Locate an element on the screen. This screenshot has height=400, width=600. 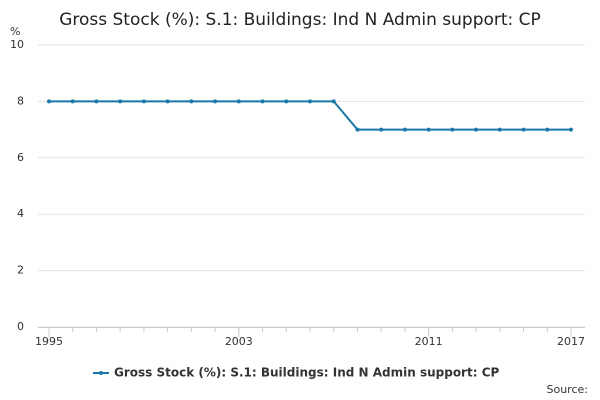
series-line is located at coordinates (310, 115).